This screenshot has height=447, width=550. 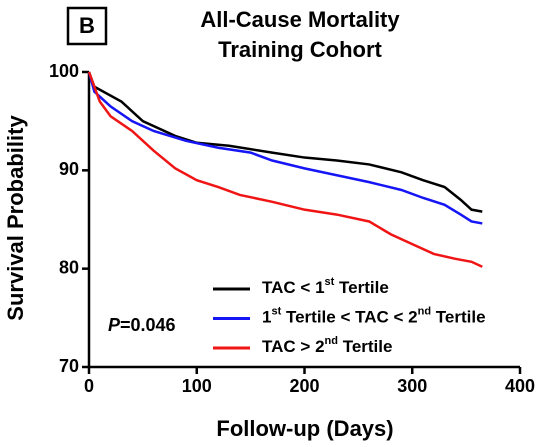 I want to click on panel-box, so click(x=87, y=26).